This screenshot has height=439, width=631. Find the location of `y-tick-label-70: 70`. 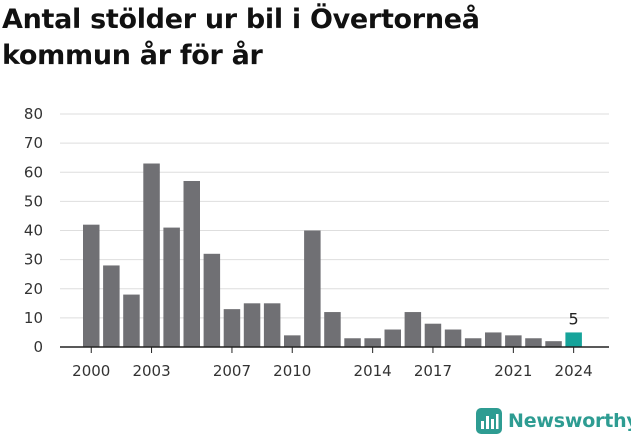

y-tick-label-70: 70 is located at coordinates (33, 143).